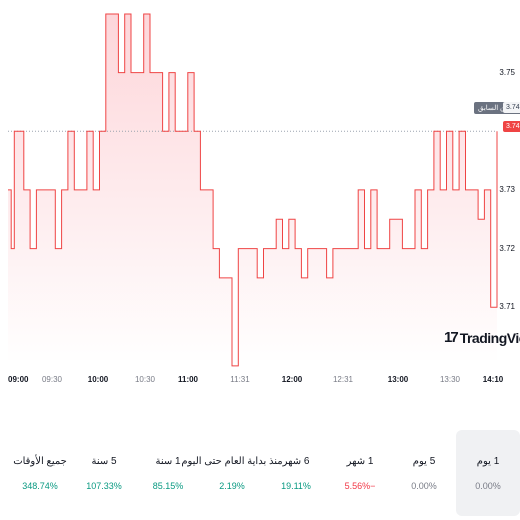 The height and width of the screenshot is (520, 520). Describe the element at coordinates (40, 461) in the screenshot. I see `period-label: جميع الأوقات` at that location.